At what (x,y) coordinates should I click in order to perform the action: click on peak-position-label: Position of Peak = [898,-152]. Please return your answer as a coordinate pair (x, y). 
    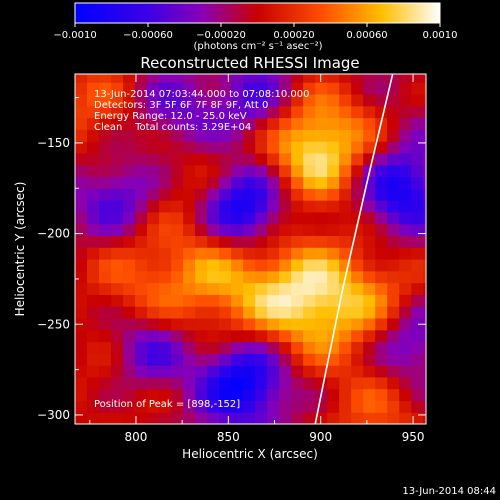
    Looking at the image, I should click on (167, 404).